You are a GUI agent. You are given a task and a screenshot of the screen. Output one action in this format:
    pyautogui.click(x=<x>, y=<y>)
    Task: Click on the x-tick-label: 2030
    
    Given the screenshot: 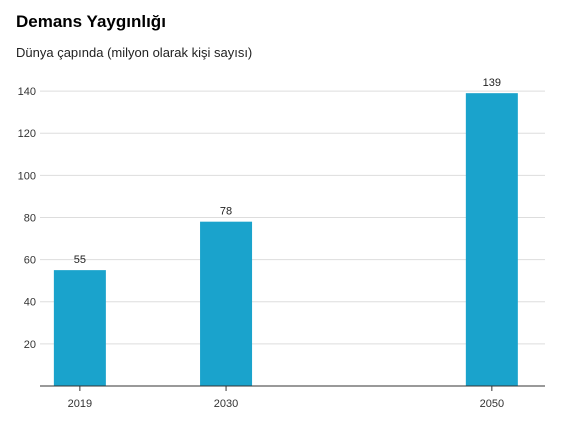 What is the action you would take?
    pyautogui.click(x=226, y=404)
    